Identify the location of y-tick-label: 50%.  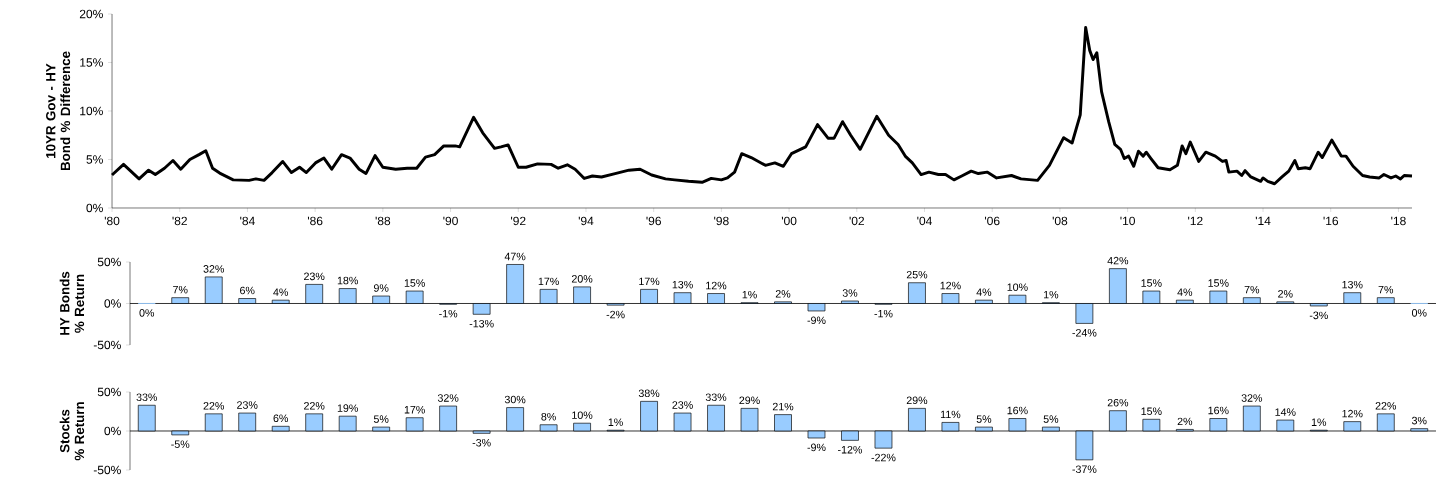
(109, 262).